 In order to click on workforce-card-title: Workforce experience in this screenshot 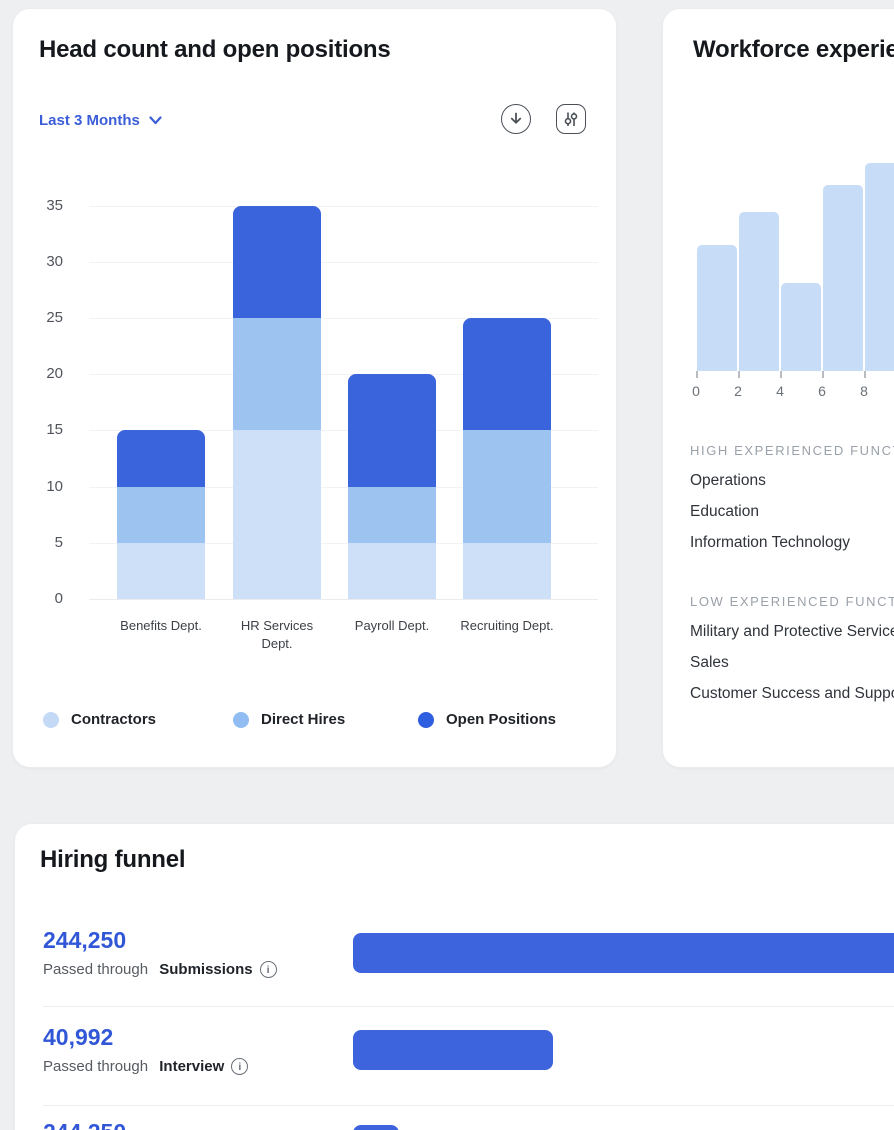, I will do `click(793, 49)`.